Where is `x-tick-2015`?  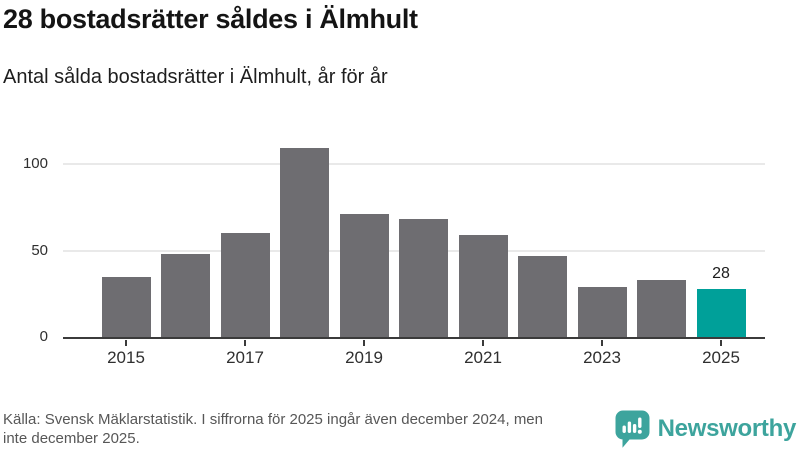
x-tick-2015 is located at coordinates (126, 342).